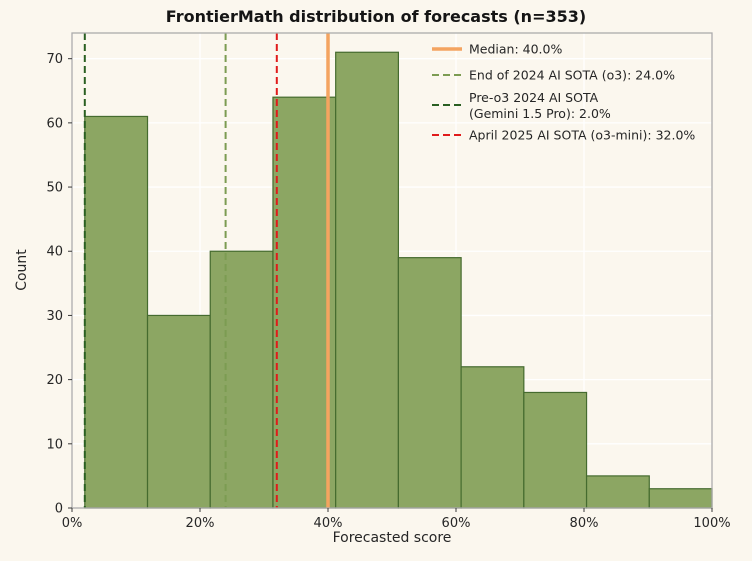  Describe the element at coordinates (534, 97) in the screenshot. I see `legend-item-label: Pre-o3 2024 AI SOTA` at that location.